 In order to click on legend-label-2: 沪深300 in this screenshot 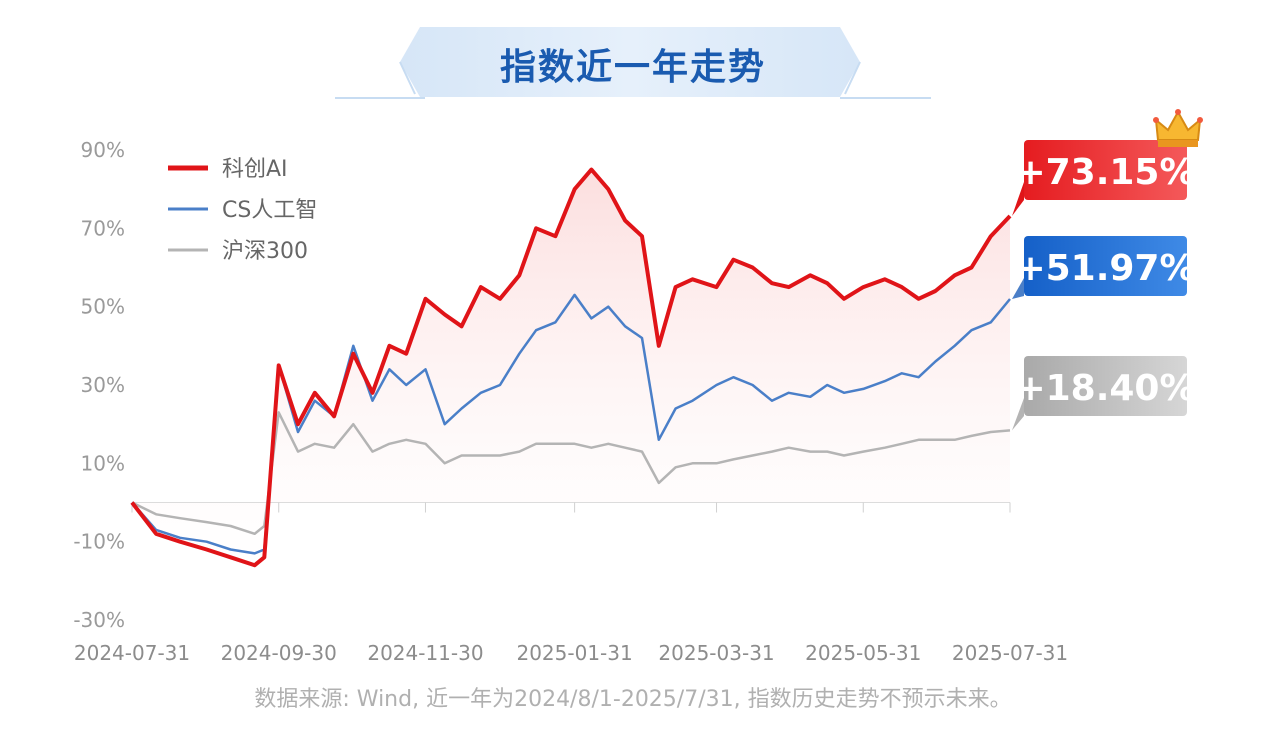, I will do `click(265, 251)`.